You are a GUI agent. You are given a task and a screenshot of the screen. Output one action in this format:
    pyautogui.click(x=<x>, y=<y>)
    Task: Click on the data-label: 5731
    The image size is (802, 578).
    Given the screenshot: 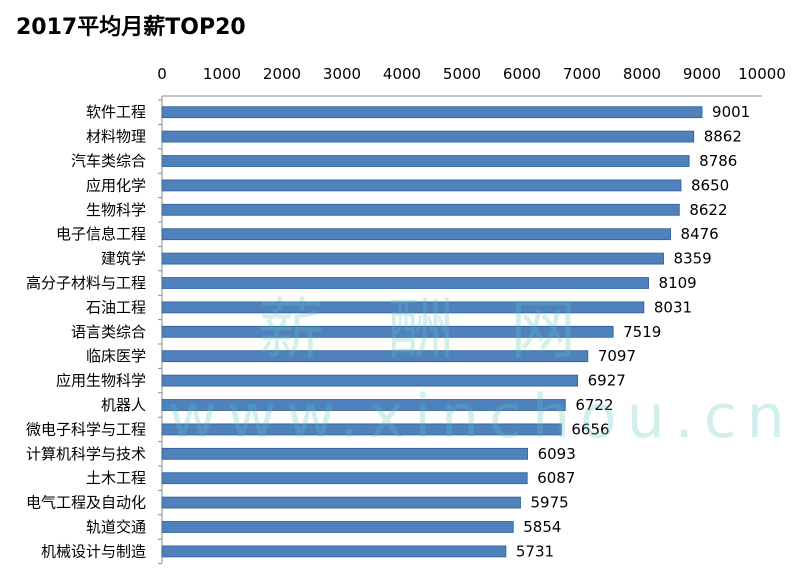 What is the action you would take?
    pyautogui.click(x=535, y=551)
    